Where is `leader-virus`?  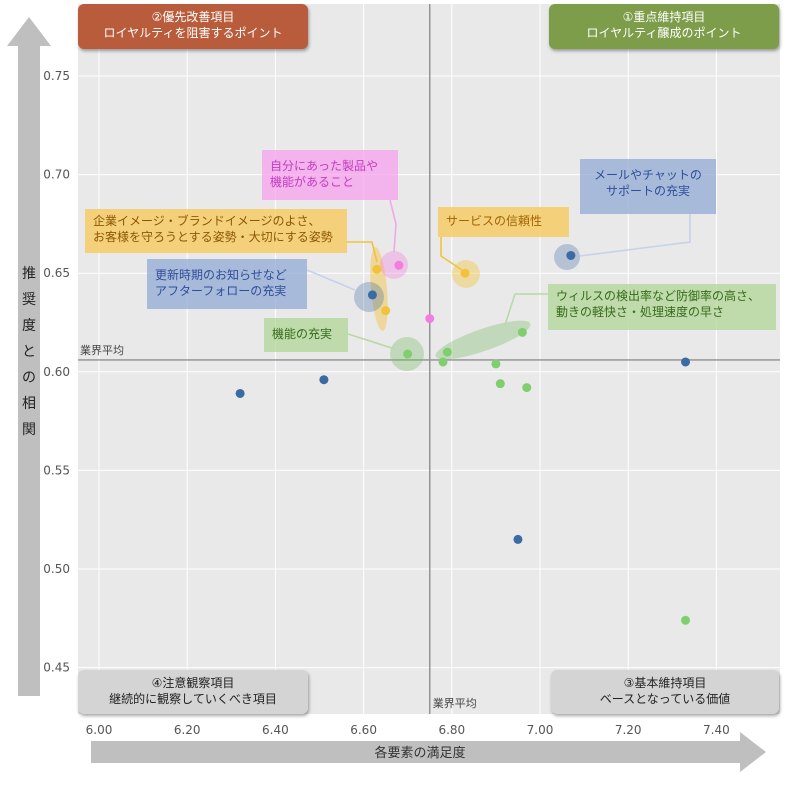 leader-virus is located at coordinates (526, 309).